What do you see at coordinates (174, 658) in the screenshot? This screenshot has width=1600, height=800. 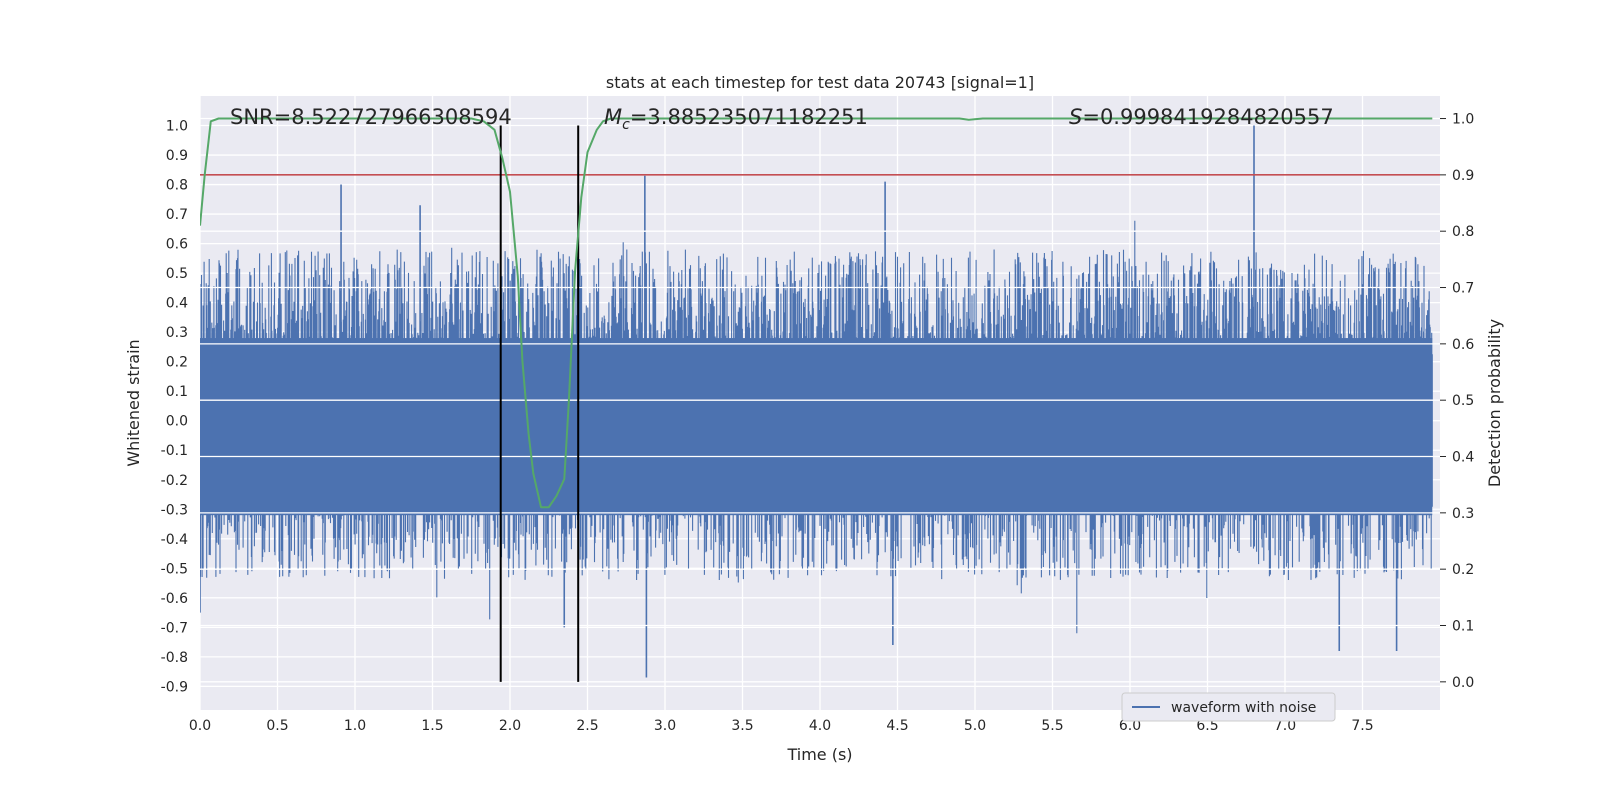 I see `y-tick-label: -0.8` at bounding box center [174, 658].